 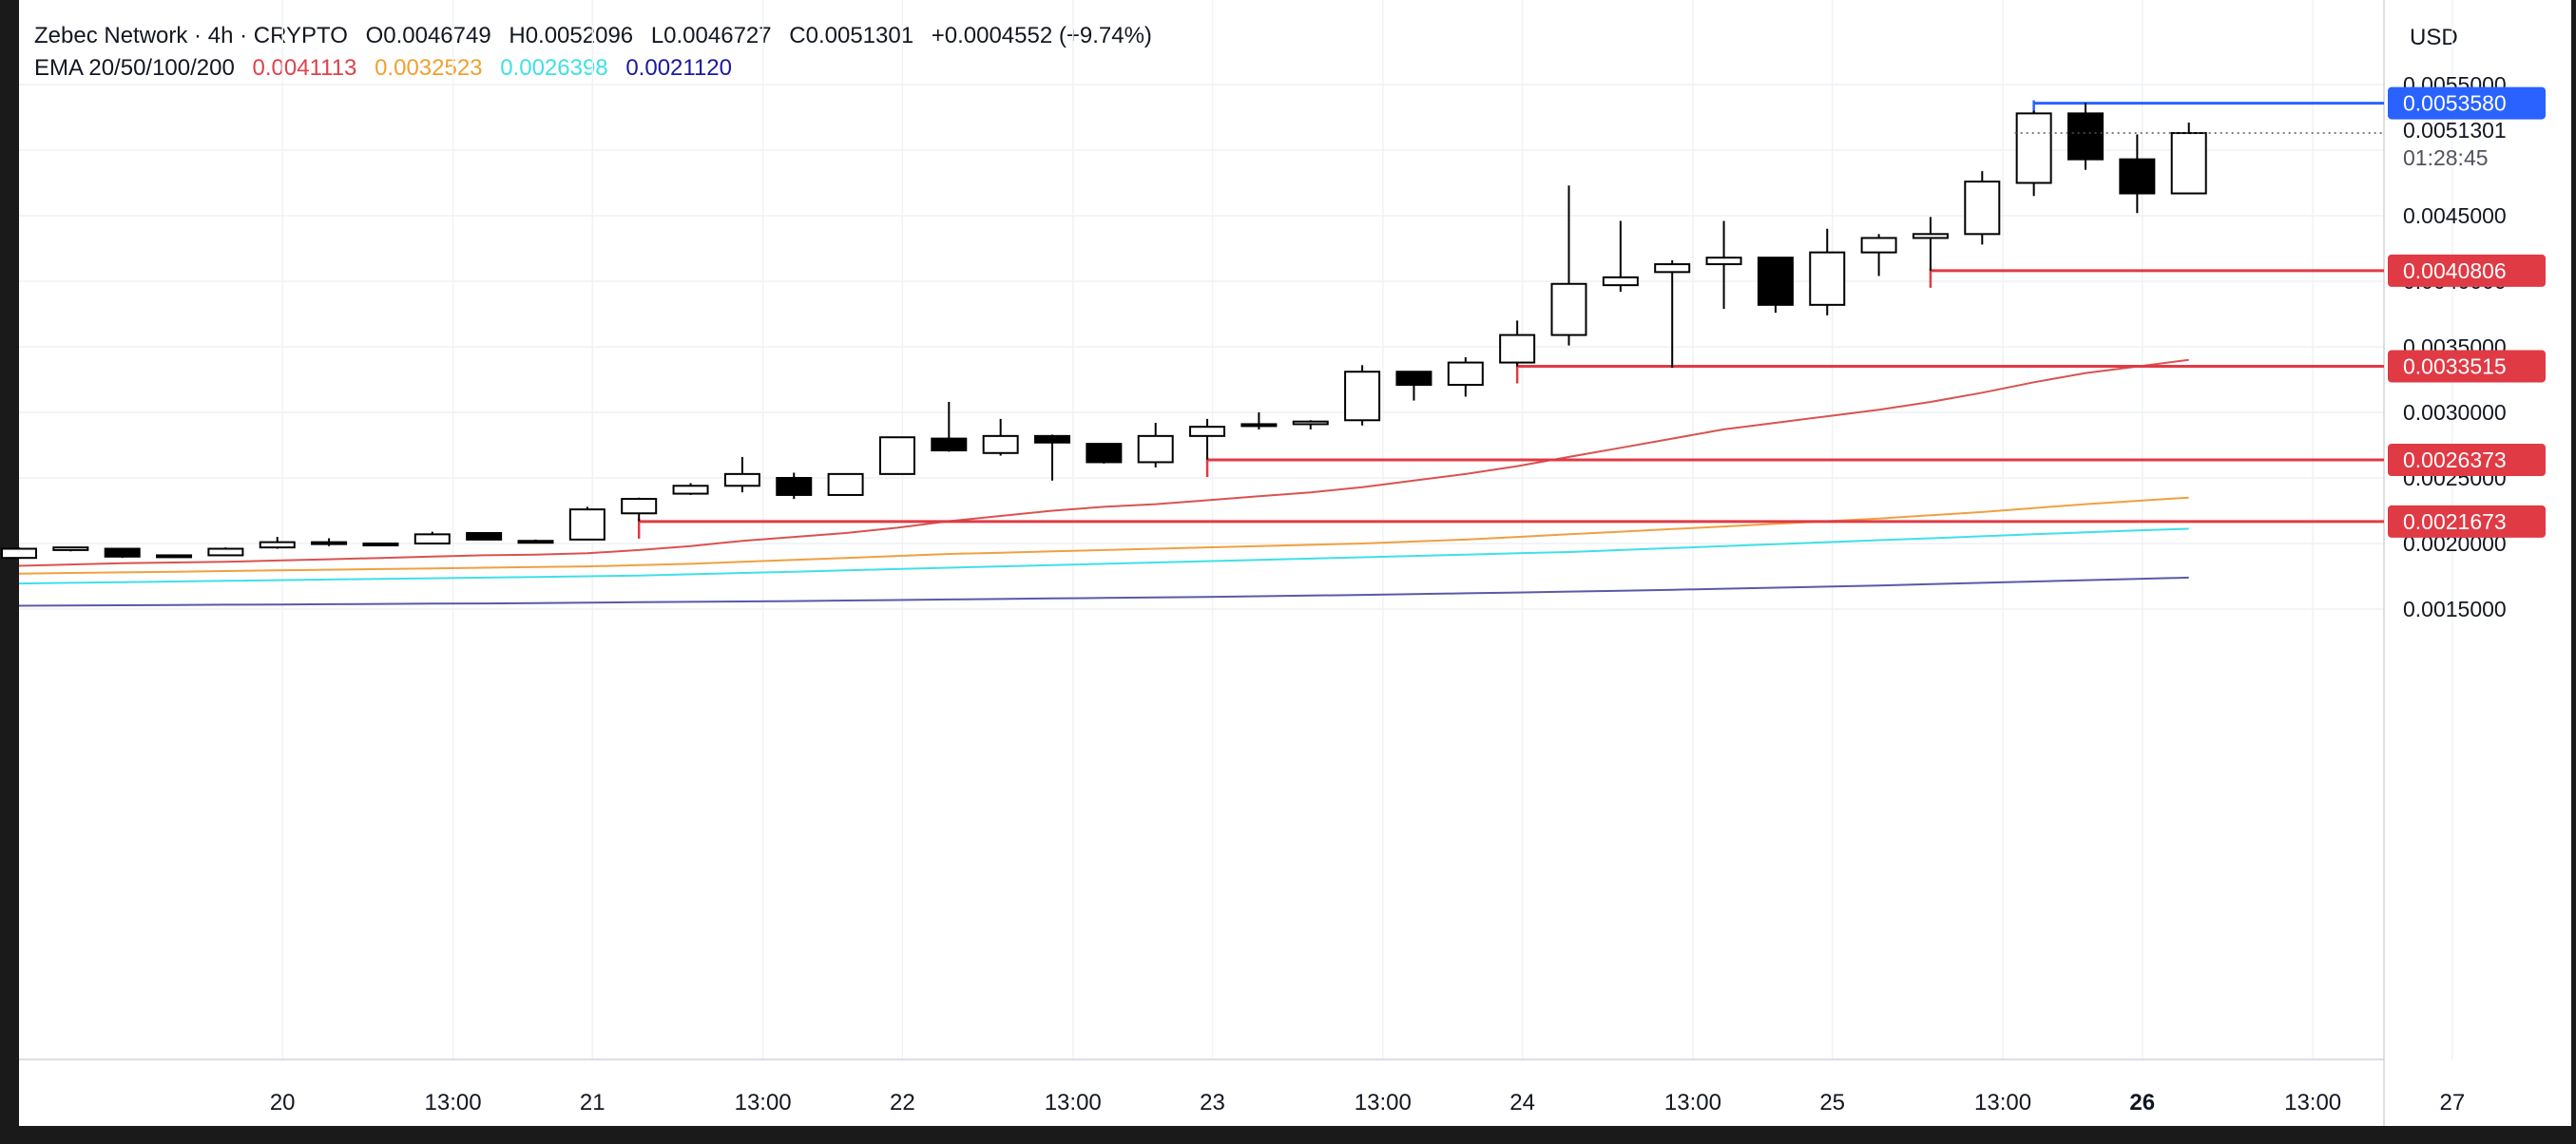 I want to click on price-change: +0.0004552 (+9.74%), so click(x=1041, y=35).